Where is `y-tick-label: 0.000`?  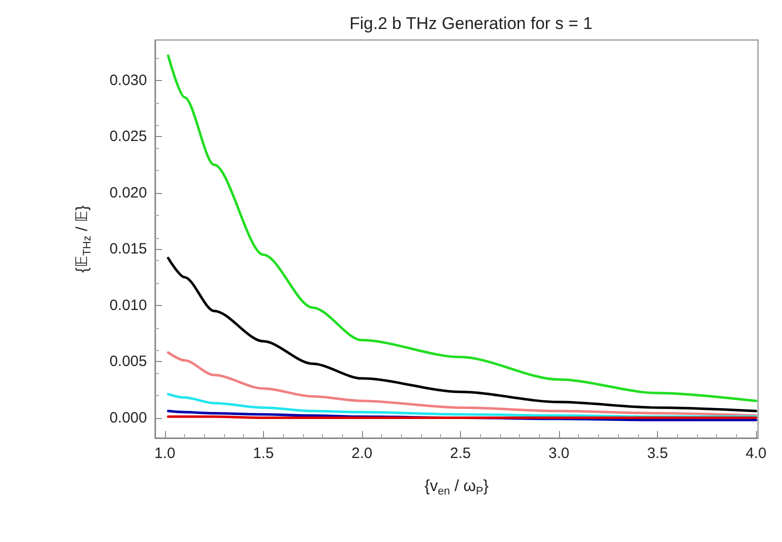
y-tick-label: 0.000 is located at coordinates (128, 417).